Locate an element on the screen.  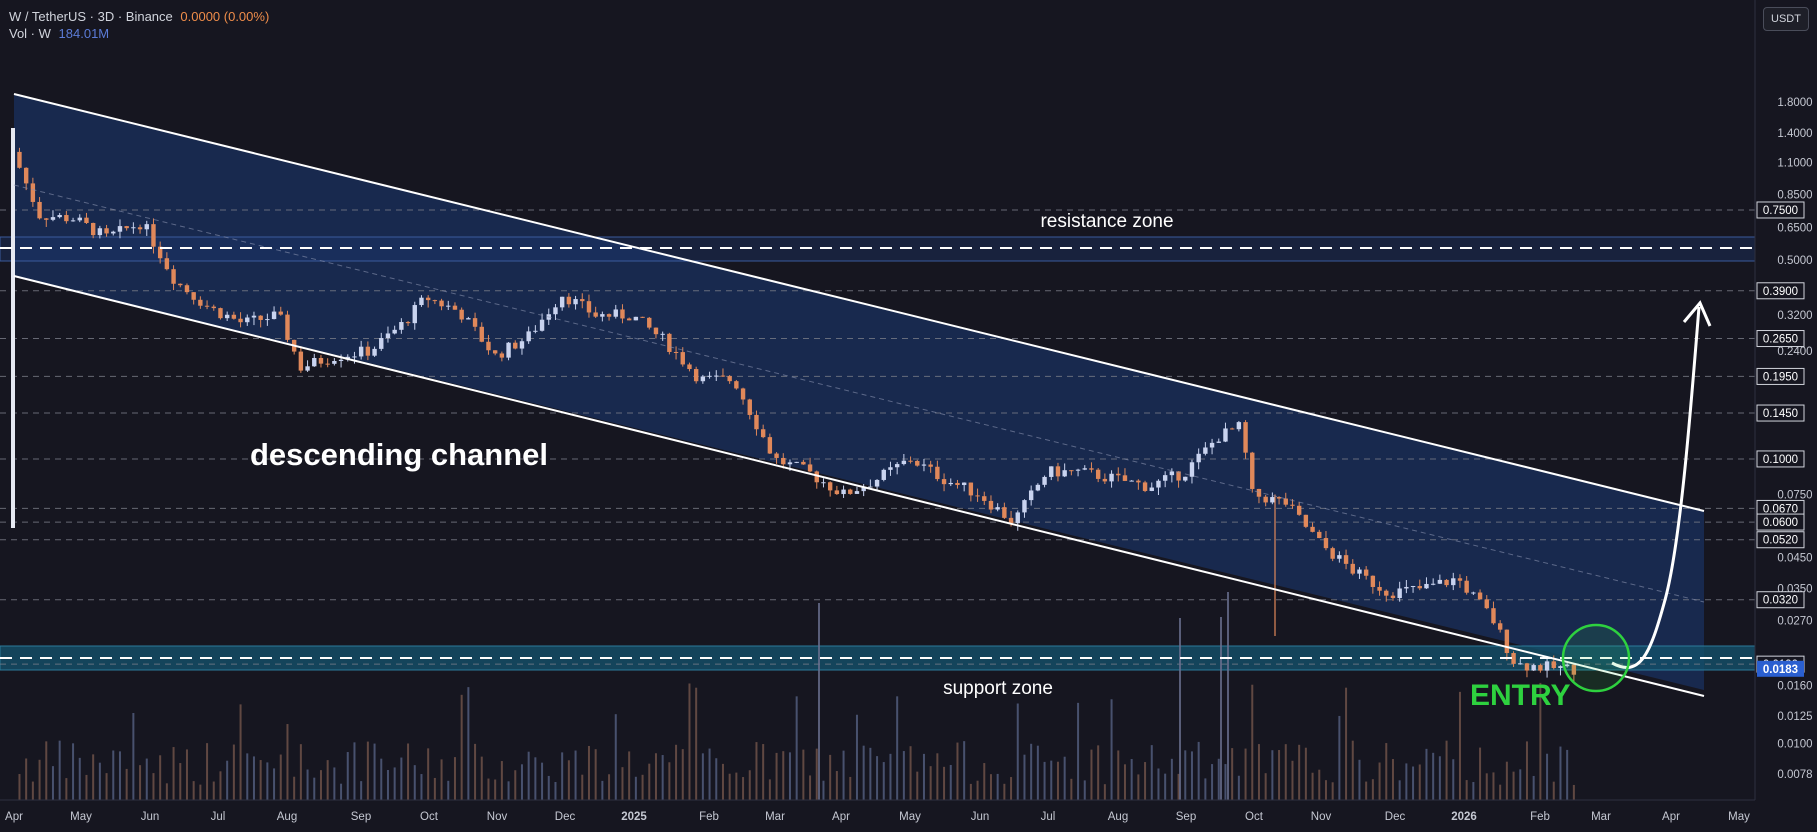
time-tick-label: Apr is located at coordinates (841, 817).